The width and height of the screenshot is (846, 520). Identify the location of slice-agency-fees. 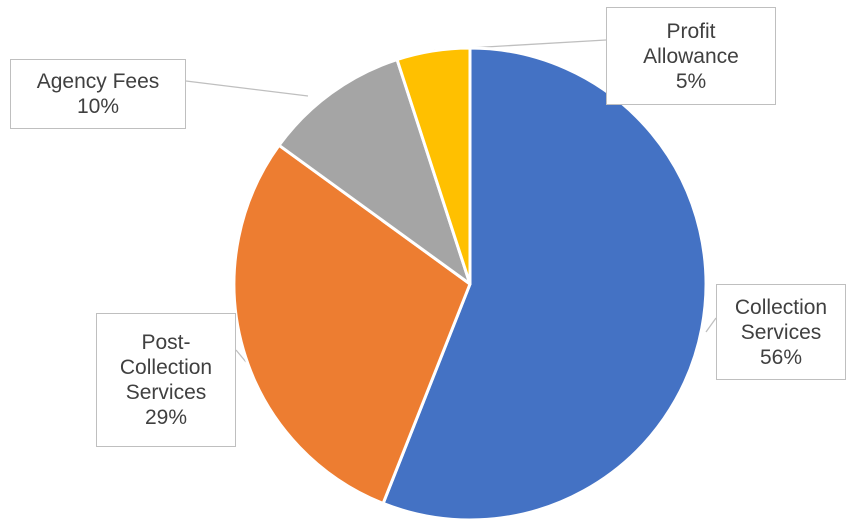
(374, 172).